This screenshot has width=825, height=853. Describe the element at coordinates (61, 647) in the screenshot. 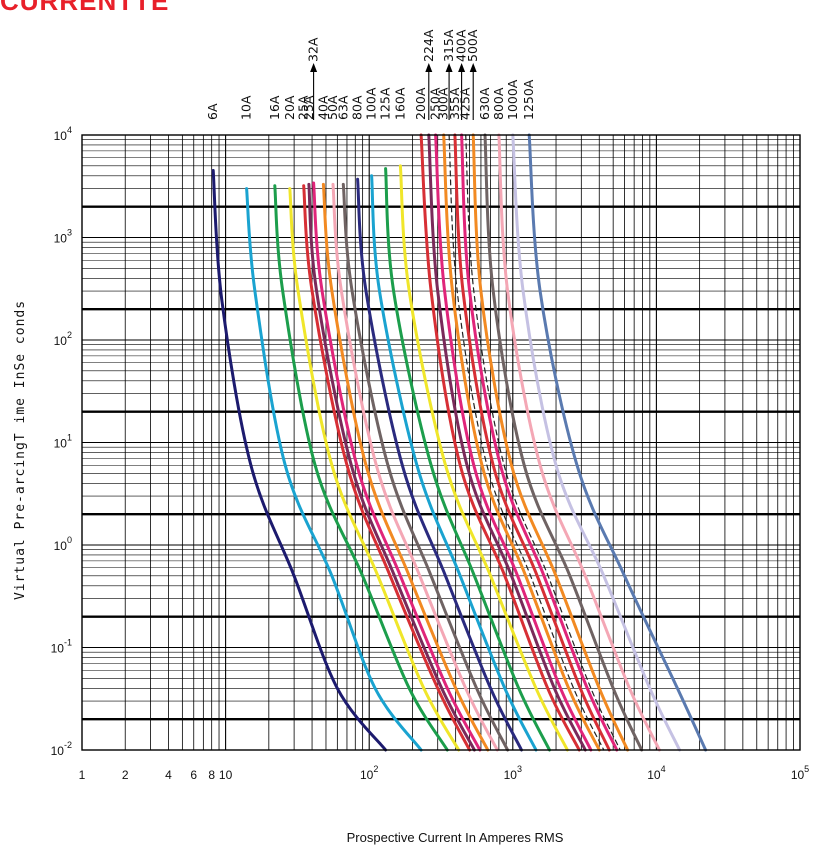

I see `y-tick-label: 10⁻¹` at that location.